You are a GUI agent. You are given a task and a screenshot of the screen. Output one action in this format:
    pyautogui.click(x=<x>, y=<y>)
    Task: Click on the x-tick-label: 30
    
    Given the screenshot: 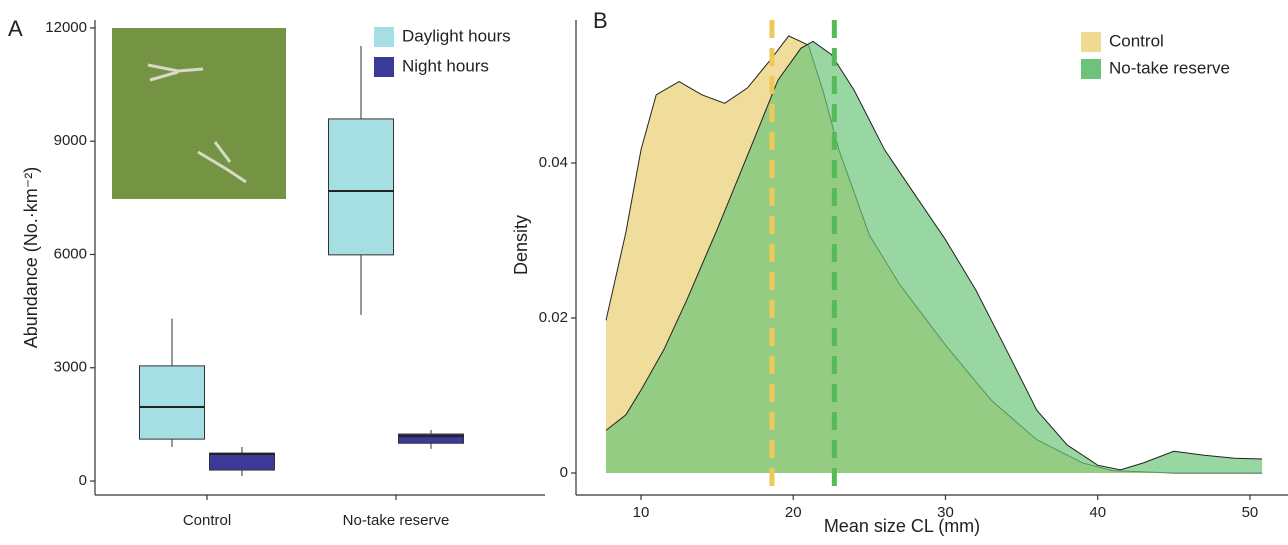 What is the action you would take?
    pyautogui.click(x=945, y=512)
    